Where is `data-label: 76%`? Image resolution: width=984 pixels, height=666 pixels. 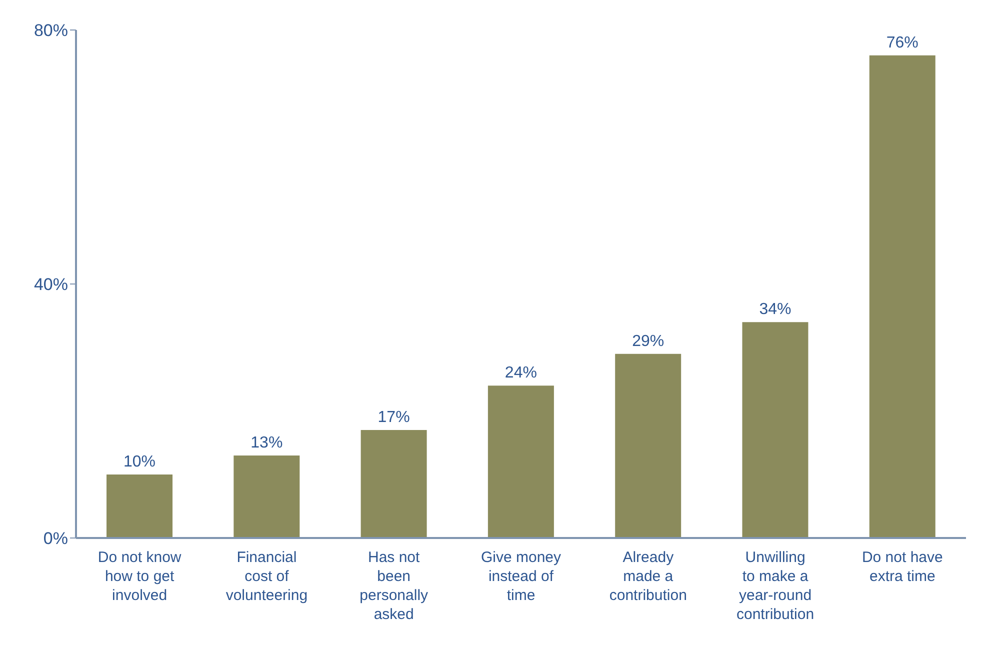
data-label: 76% is located at coordinates (902, 43).